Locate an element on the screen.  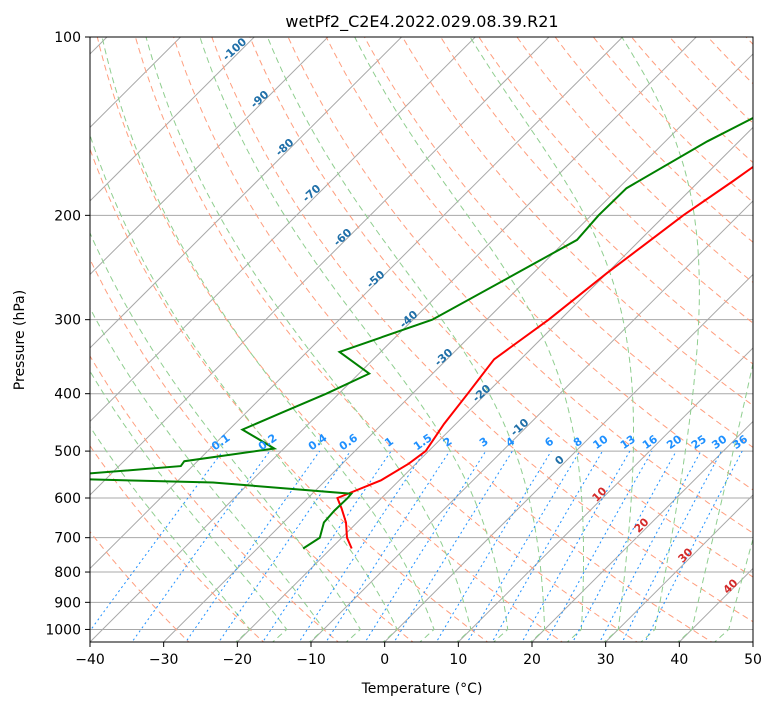
y-axis-label: Pressure (hPa) is located at coordinates (20, 340).